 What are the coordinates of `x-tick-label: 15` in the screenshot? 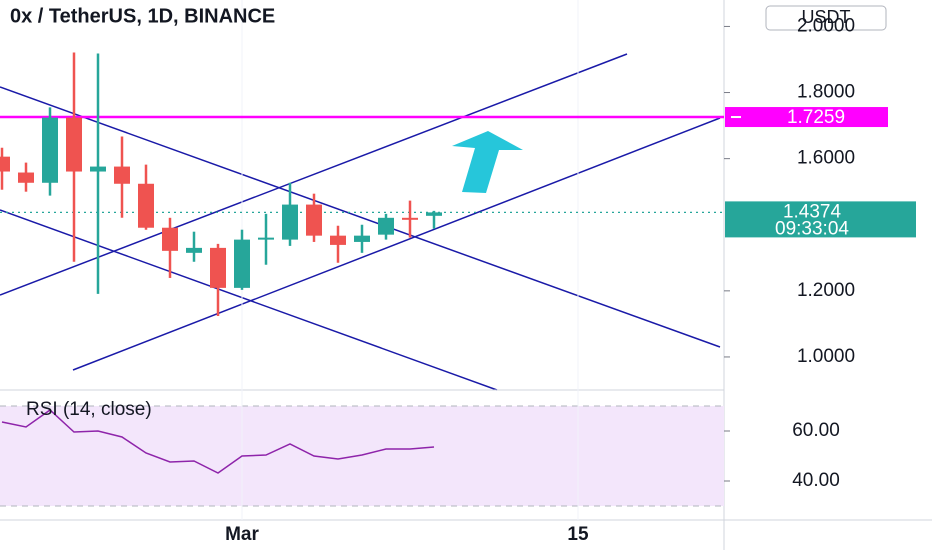 It's located at (578, 534).